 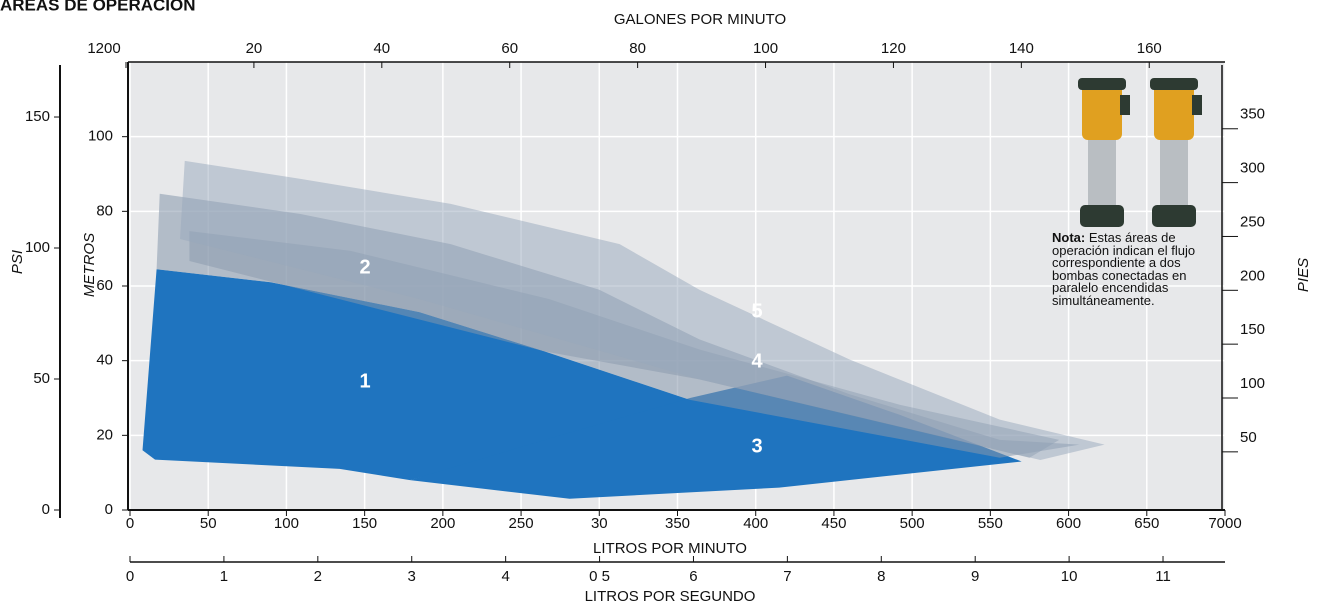 I want to click on lps-tick-label: 11, so click(x=1163, y=576).